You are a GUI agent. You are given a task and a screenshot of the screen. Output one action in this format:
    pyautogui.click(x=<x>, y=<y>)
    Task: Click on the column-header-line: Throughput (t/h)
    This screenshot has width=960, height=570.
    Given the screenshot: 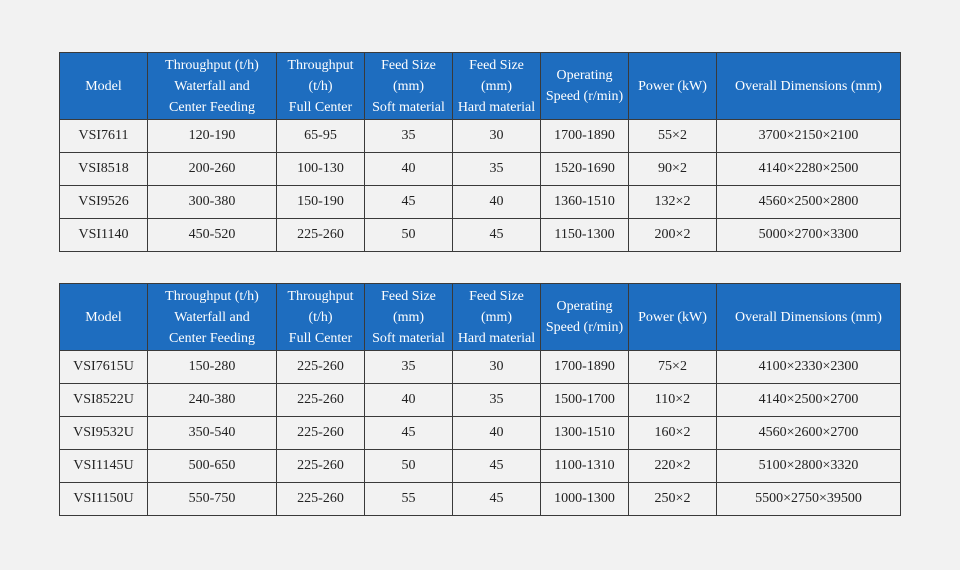 What is the action you would take?
    pyautogui.click(x=212, y=296)
    